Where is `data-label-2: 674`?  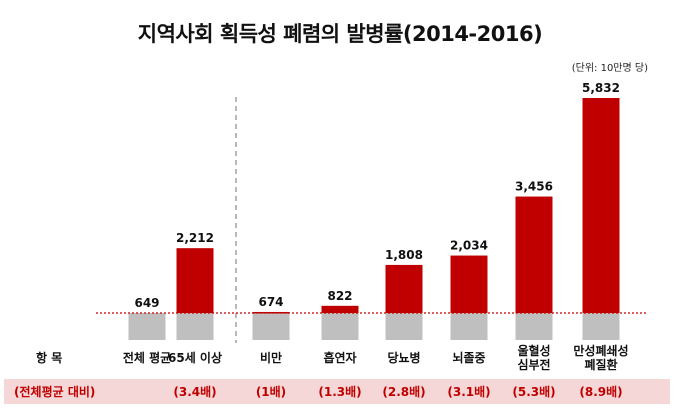 data-label-2: 674 is located at coordinates (270, 302).